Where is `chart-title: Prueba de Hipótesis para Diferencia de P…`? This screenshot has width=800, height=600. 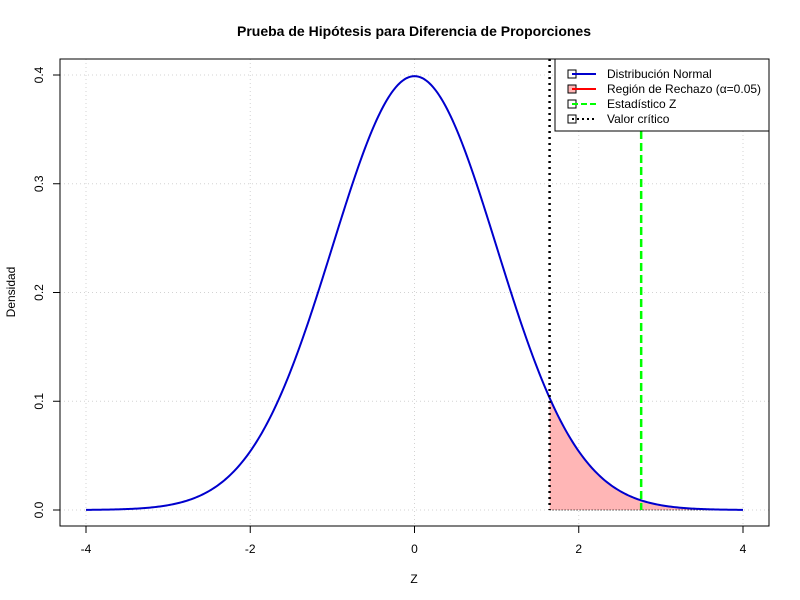
chart-title: Prueba de Hipótesis para Diferencia de P… is located at coordinates (414, 31).